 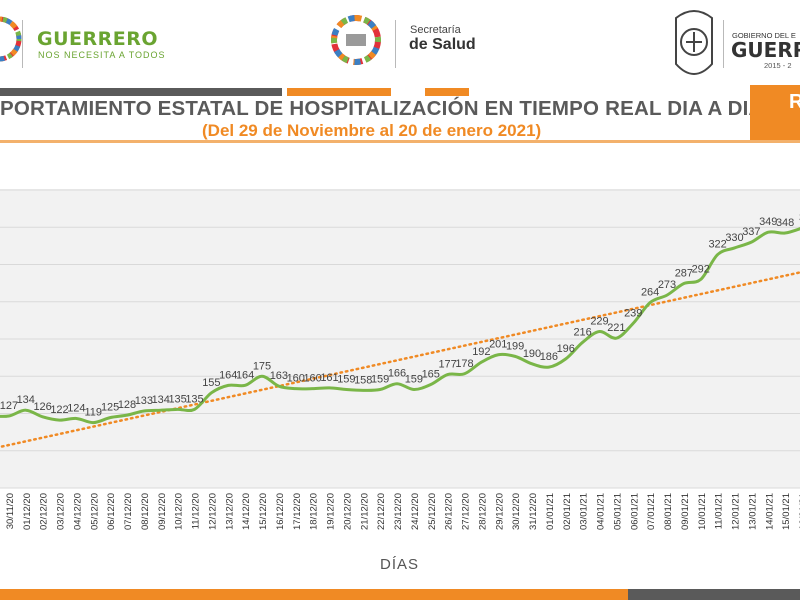 What do you see at coordinates (9, 406) in the screenshot?
I see `data-label: 127` at bounding box center [9, 406].